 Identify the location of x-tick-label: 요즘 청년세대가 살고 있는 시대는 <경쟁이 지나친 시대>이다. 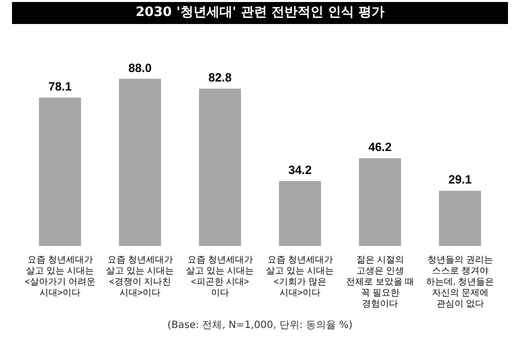
(140, 276).